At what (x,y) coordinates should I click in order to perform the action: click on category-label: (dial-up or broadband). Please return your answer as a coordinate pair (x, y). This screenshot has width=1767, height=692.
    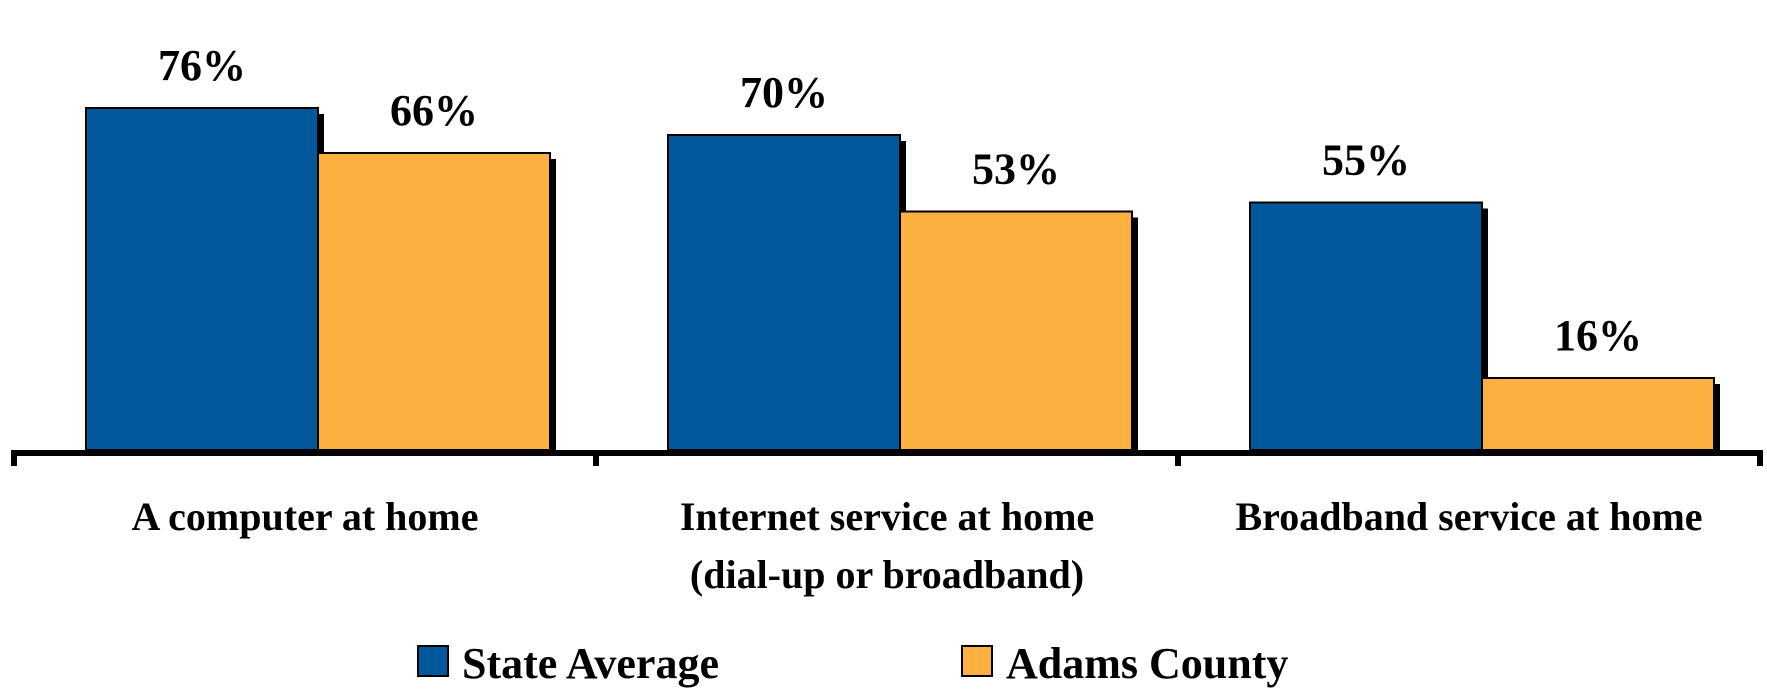
    Looking at the image, I should click on (887, 574).